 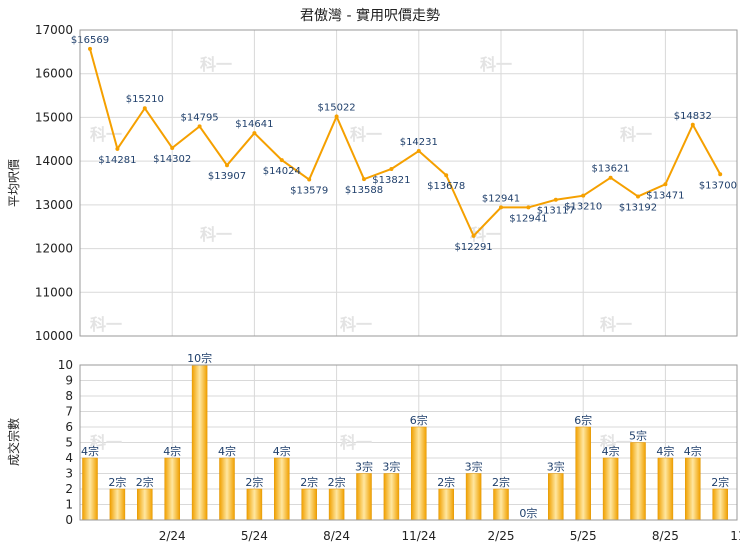 I want to click on volume-tick-label: 10, so click(x=65, y=365).